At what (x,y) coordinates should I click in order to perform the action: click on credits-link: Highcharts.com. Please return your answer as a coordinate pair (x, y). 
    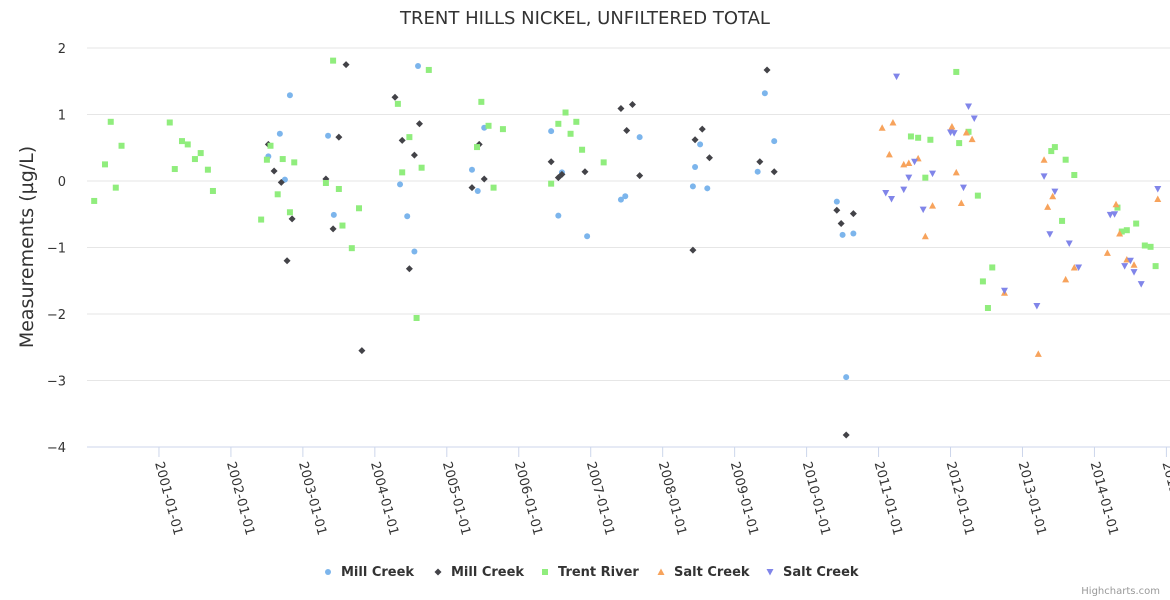
    Looking at the image, I should click on (1120, 591).